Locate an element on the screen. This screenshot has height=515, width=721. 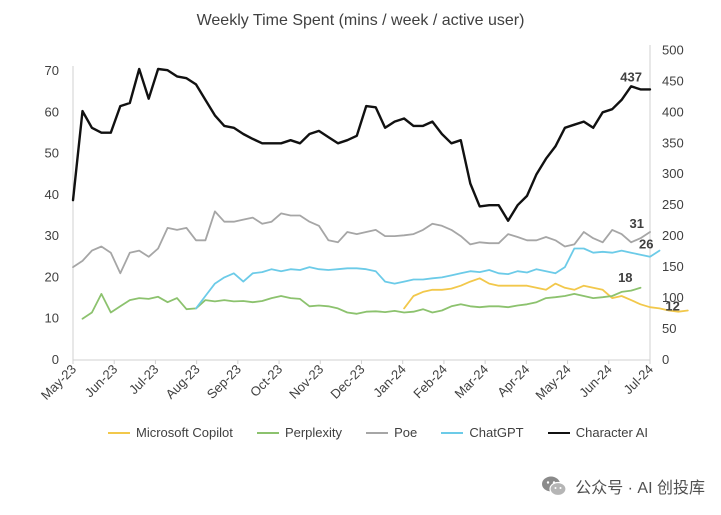
legend-item-perplexity: Perplexity is located at coordinates (299, 432).